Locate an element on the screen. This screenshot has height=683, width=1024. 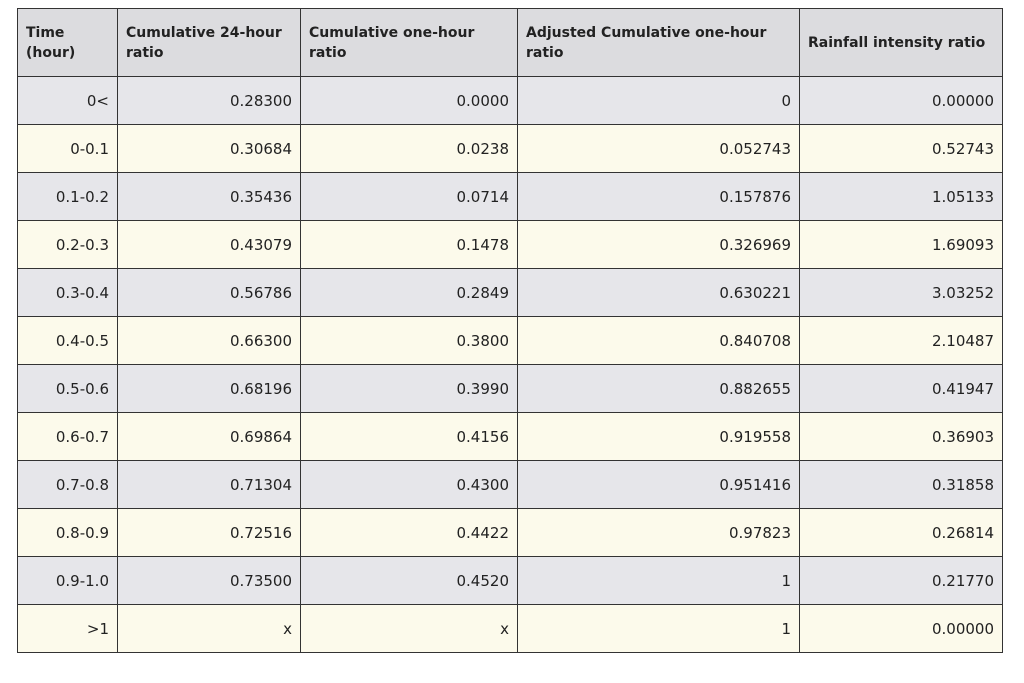
table-cell: 0.56786 is located at coordinates (209, 292).